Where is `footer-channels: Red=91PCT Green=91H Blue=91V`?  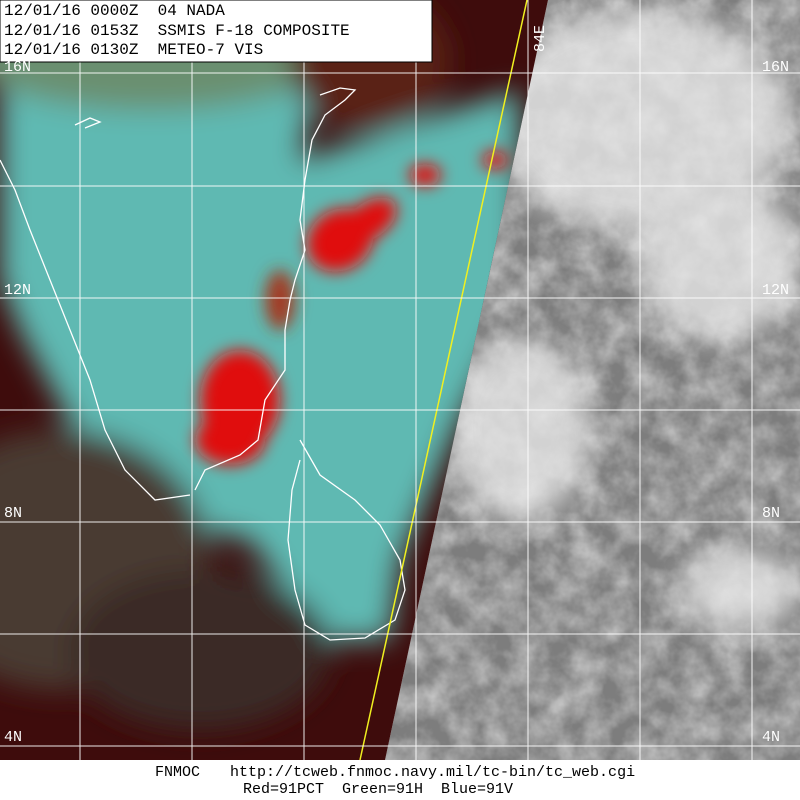
footer-channels: Red=91PCT Green=91H Blue=91V is located at coordinates (378, 789).